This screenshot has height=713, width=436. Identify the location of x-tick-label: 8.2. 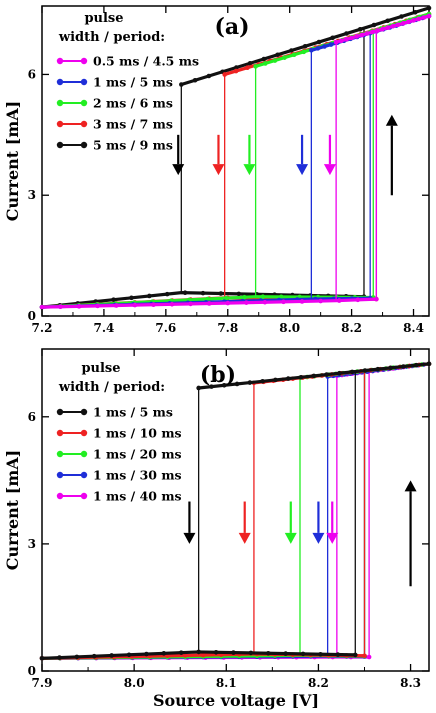
(318, 683).